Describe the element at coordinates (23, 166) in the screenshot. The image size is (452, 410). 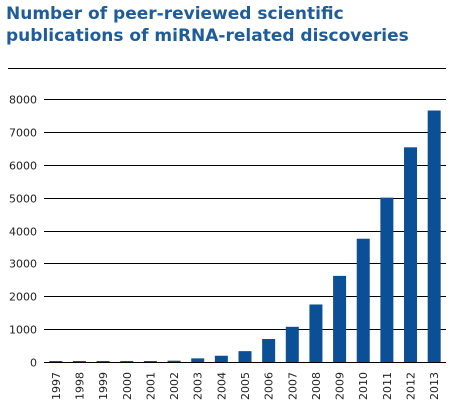
I see `y-tick-label: 6000` at that location.